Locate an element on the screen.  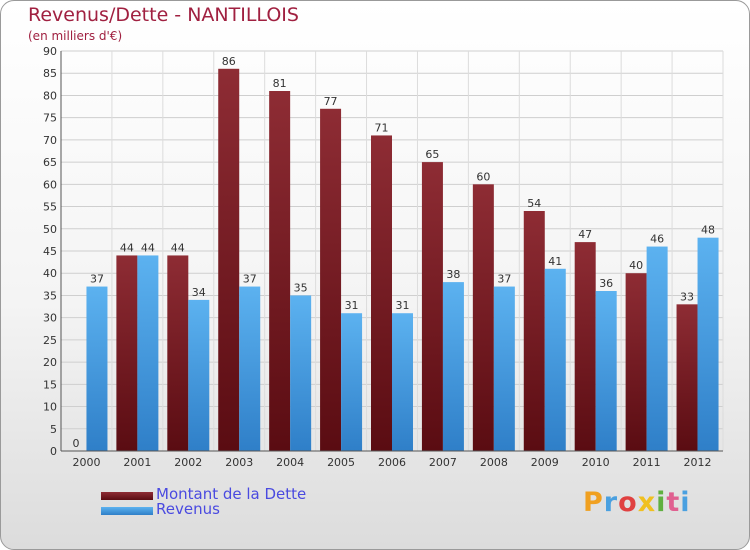
data-label-dette: 0 is located at coordinates (75, 443).